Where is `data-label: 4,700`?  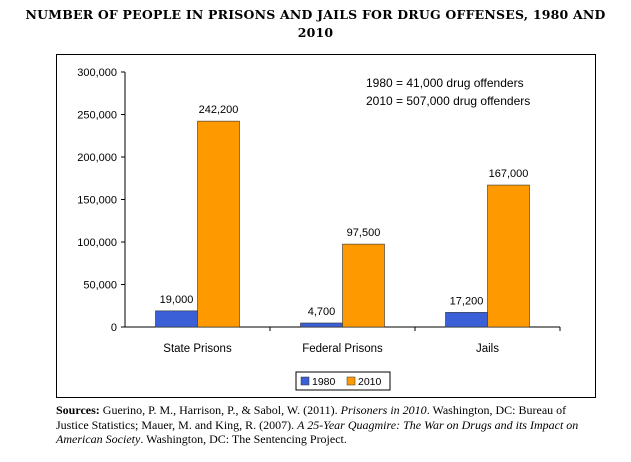
data-label: 4,700 is located at coordinates (322, 312).